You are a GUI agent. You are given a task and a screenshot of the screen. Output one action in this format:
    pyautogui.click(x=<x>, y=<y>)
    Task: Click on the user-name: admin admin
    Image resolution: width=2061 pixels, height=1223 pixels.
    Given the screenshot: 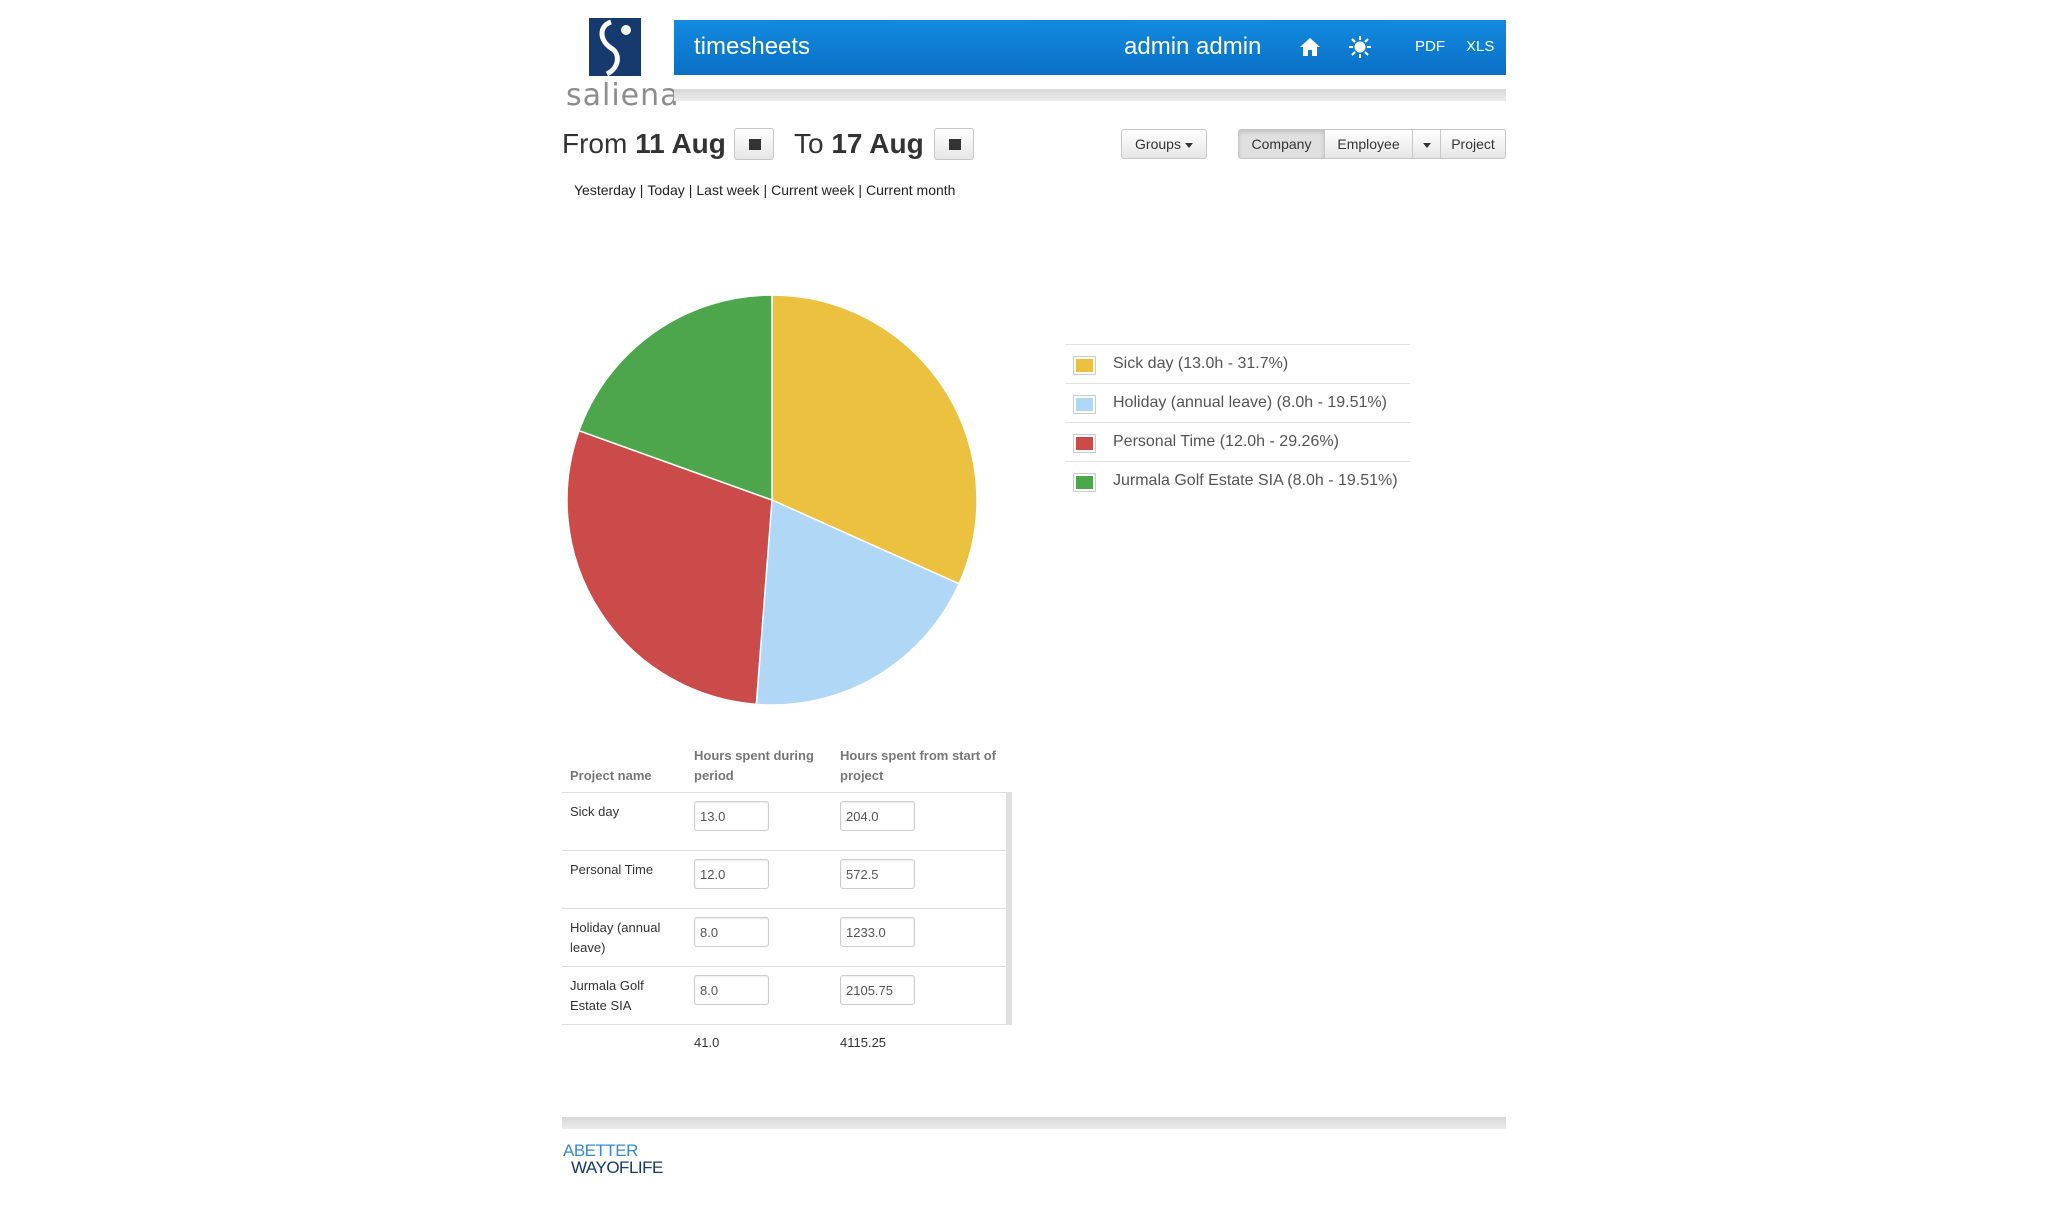 What is the action you would take?
    pyautogui.click(x=1193, y=46)
    